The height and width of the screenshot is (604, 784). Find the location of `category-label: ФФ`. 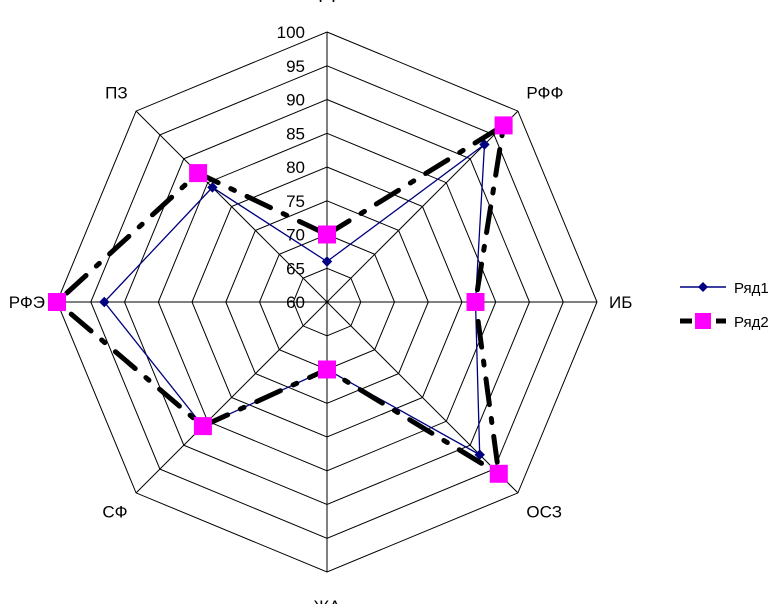

category-label: ФФ is located at coordinates (327, 3).